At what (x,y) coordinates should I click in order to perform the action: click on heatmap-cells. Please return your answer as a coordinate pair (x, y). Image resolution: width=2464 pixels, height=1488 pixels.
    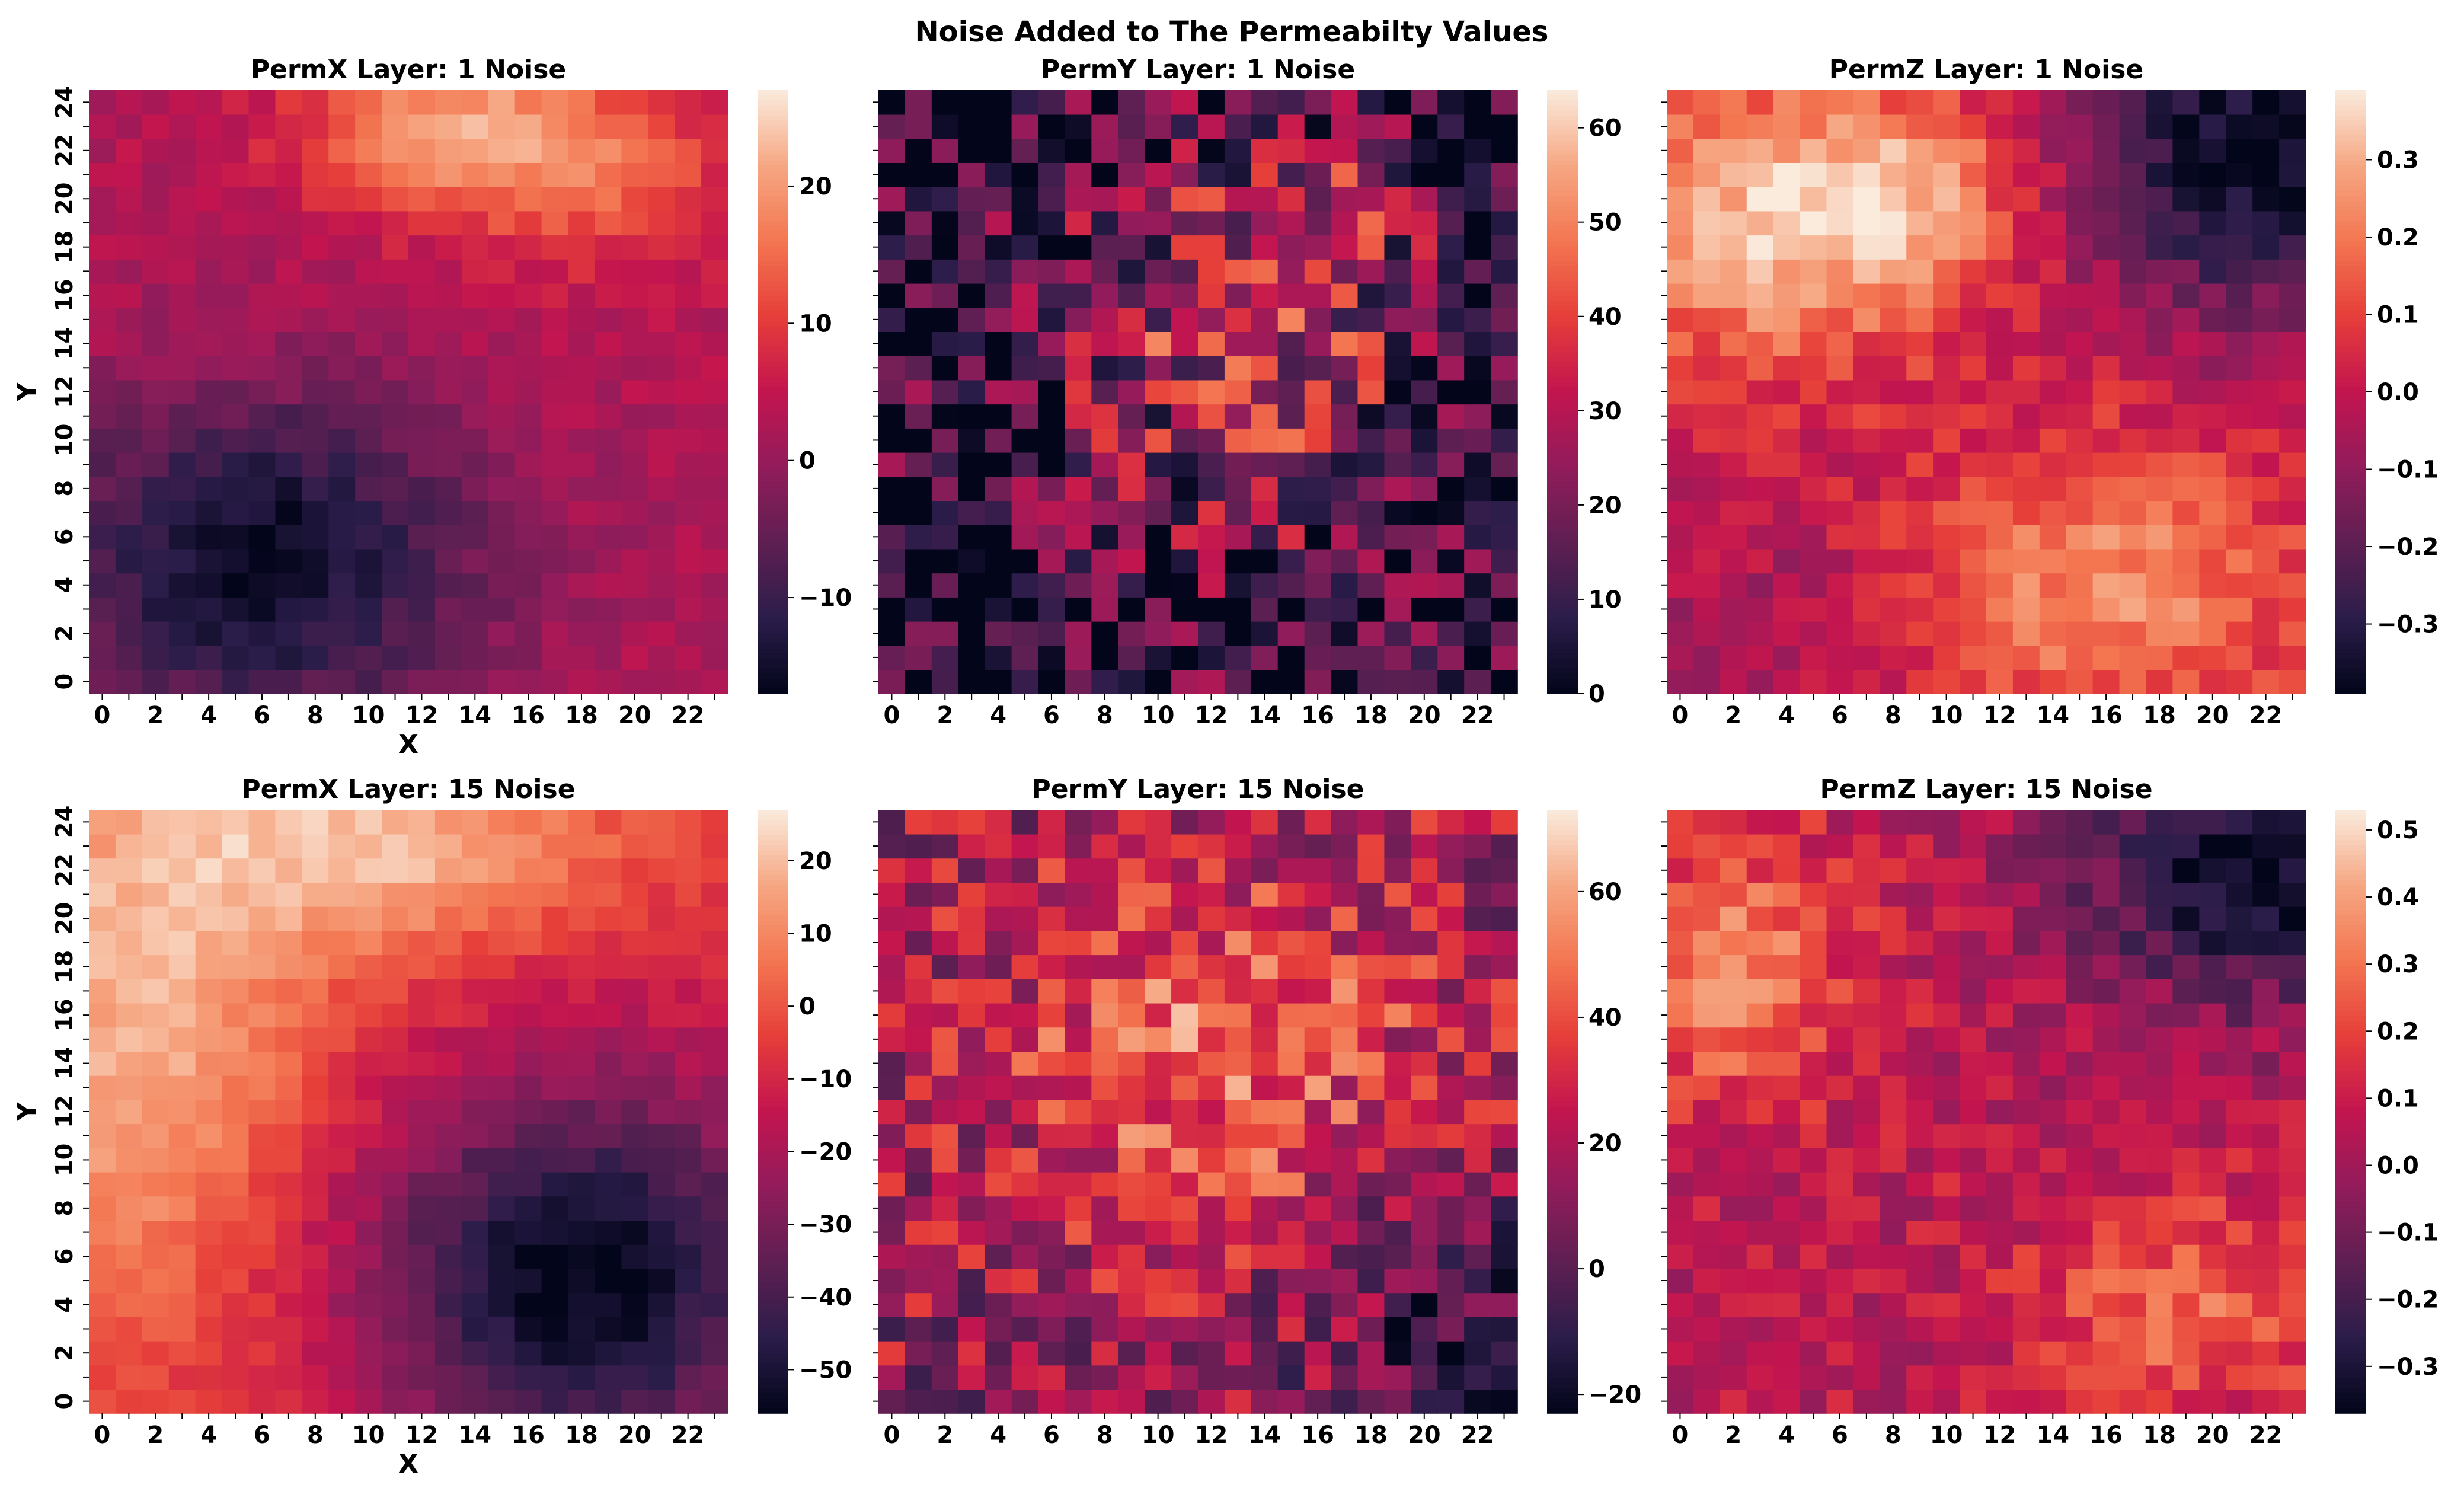
    Looking at the image, I should click on (1198, 1112).